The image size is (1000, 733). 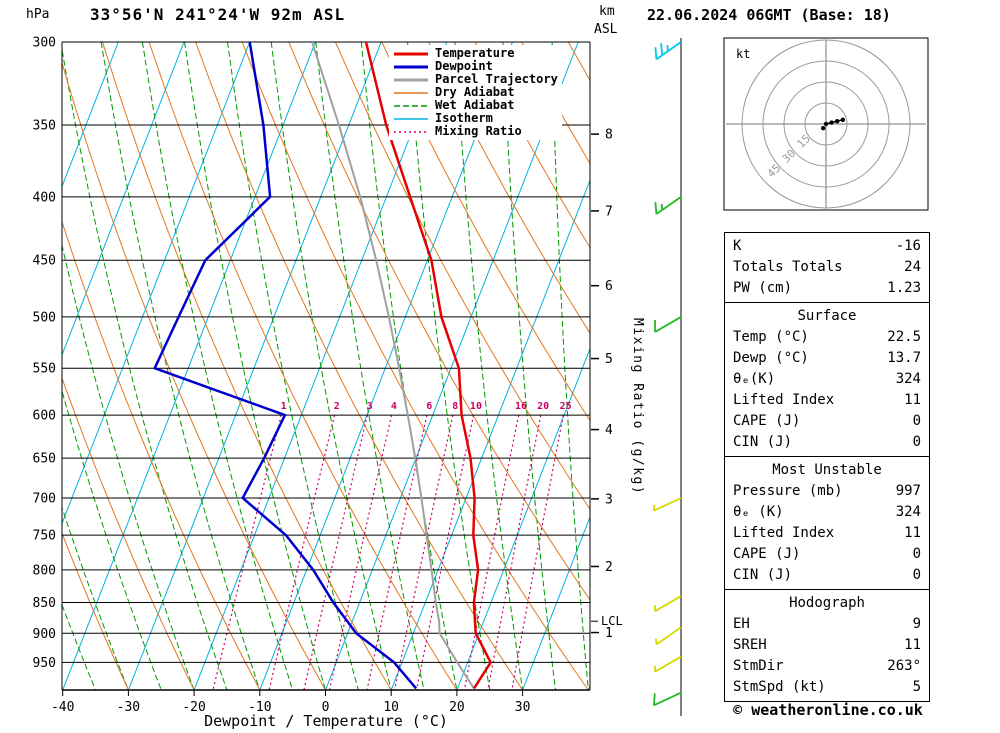 I want to click on x-axis-caption: Dewpoint / Temperature (°C), so click(x=326, y=721).